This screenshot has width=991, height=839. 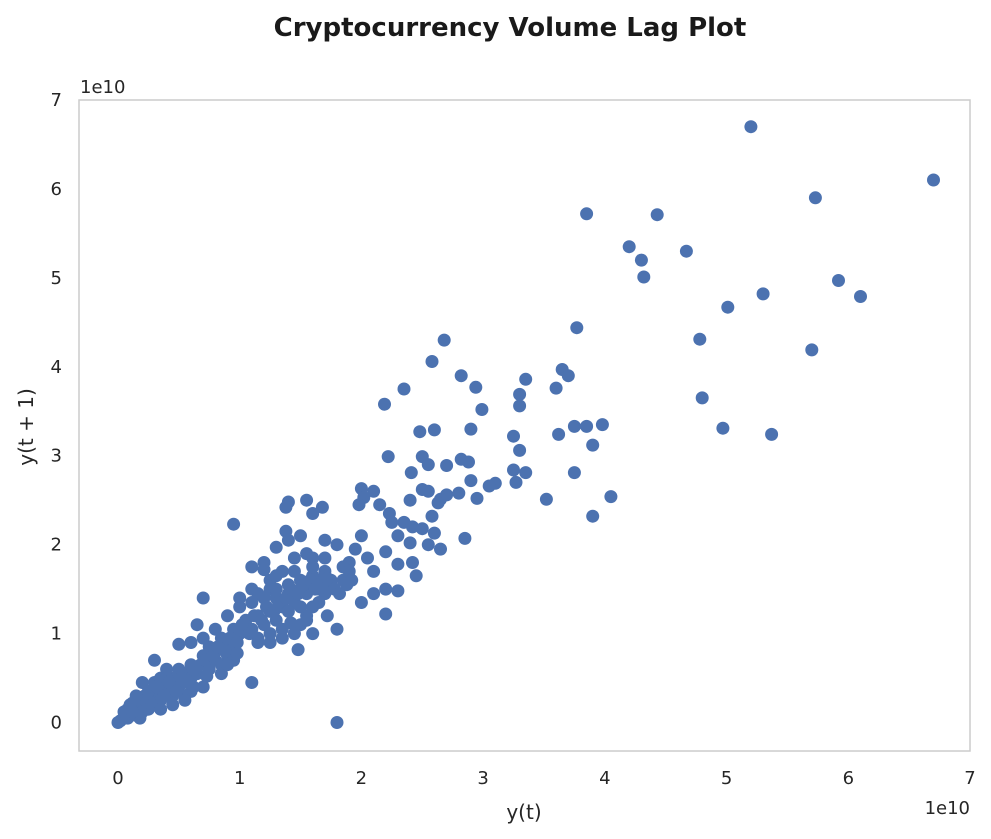 What do you see at coordinates (604, 778) in the screenshot?
I see `x-tick-label: 4` at bounding box center [604, 778].